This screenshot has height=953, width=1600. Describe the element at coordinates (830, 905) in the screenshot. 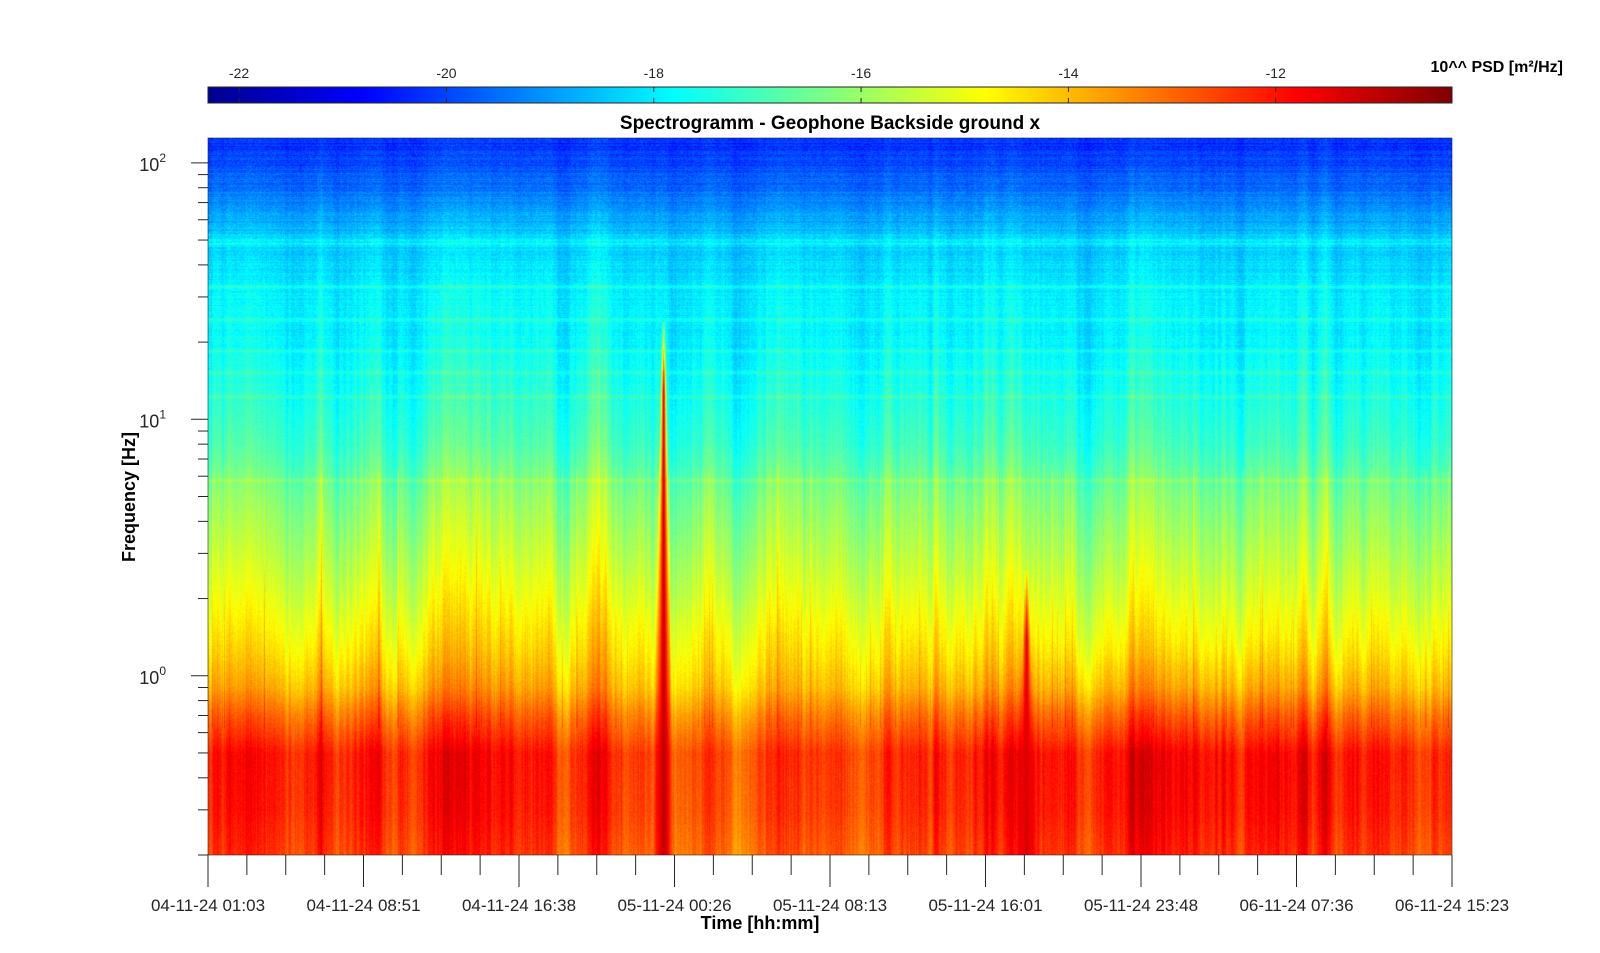

I see `x-tick-label: 05-11-24 08:13` at that location.